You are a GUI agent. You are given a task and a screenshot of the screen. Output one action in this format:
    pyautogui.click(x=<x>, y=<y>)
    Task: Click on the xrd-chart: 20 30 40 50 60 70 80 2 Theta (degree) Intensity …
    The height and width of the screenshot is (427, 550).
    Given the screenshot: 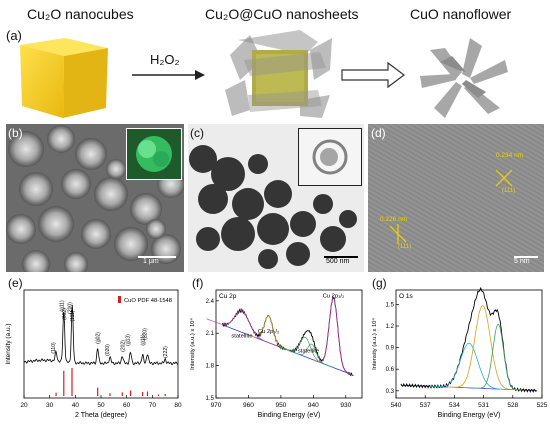 What is the action you would take?
    pyautogui.click(x=93, y=354)
    